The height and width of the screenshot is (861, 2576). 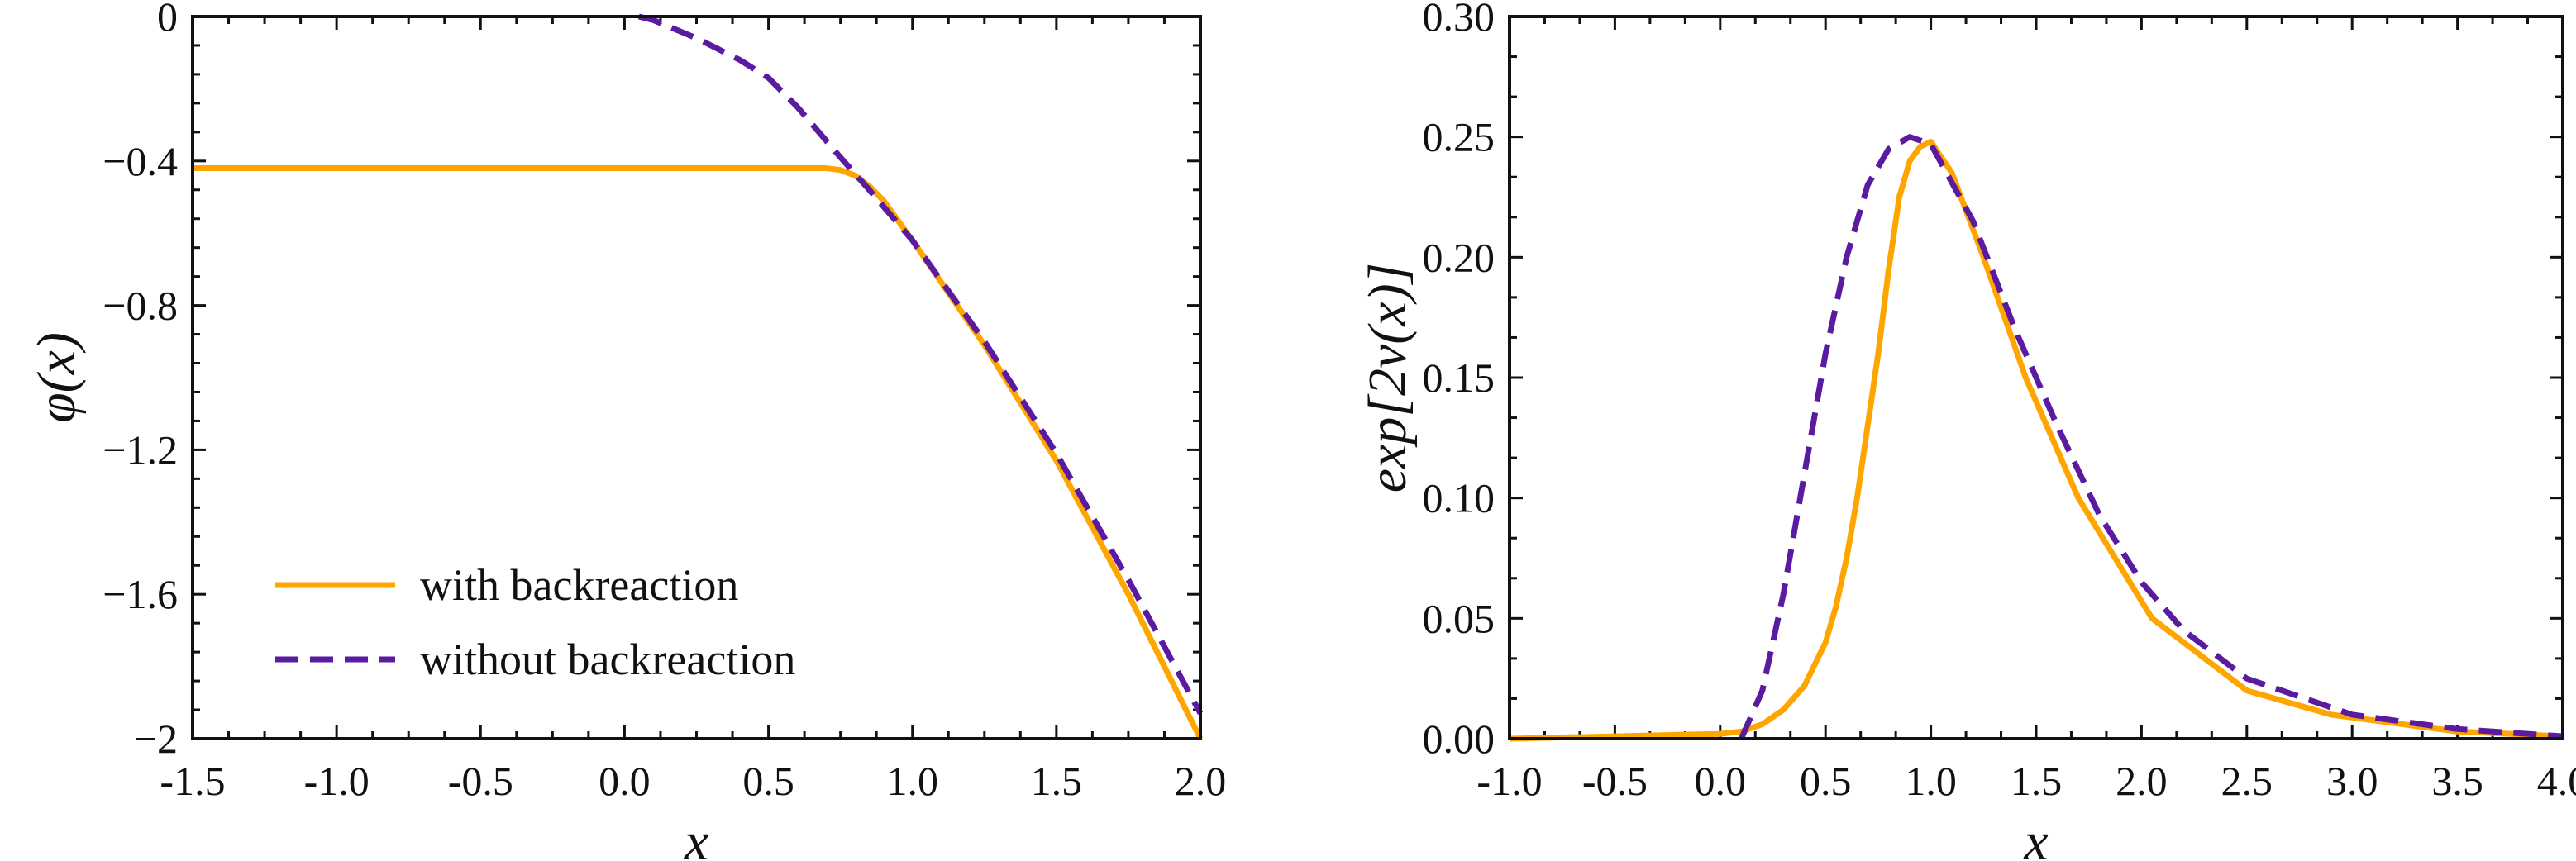 What do you see at coordinates (1459, 257) in the screenshot?
I see `y-tick-label: 0.20` at bounding box center [1459, 257].